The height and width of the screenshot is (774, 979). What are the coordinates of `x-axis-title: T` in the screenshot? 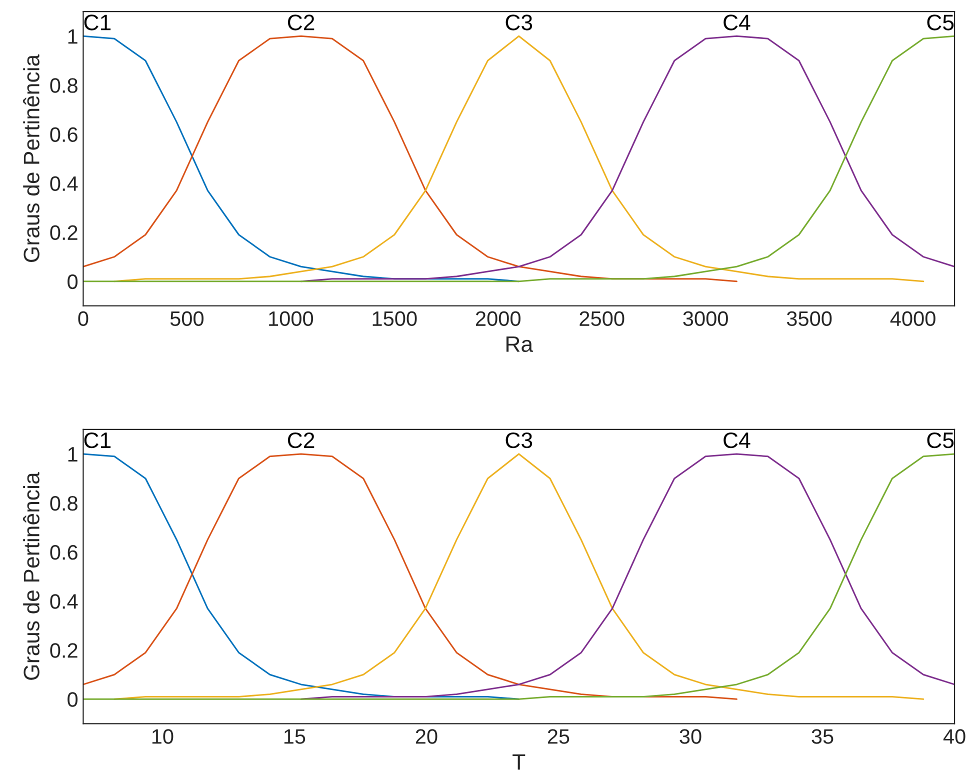 It's located at (519, 762).